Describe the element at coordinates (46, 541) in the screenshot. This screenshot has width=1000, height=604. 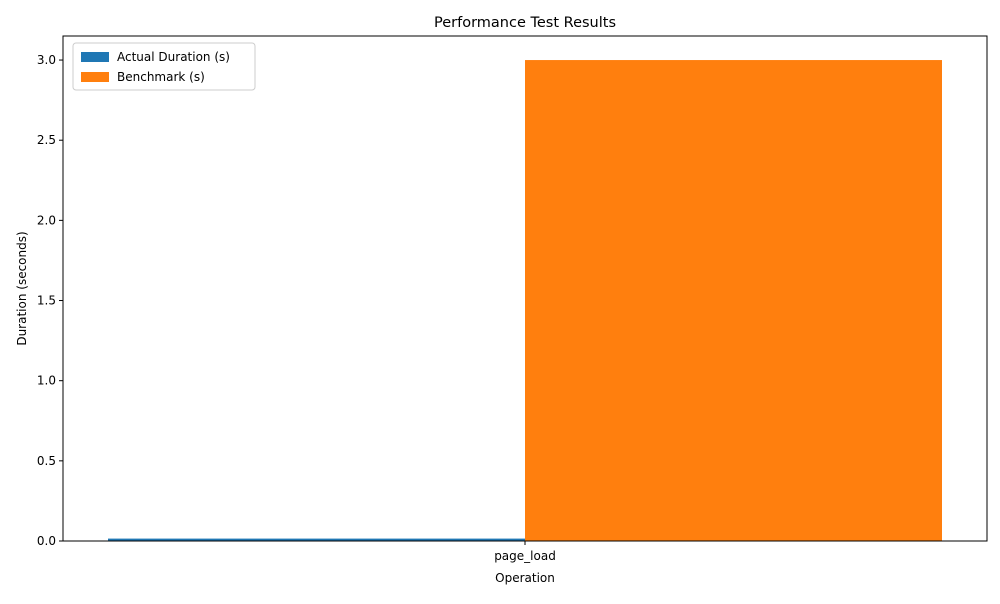
I see `y-tick-label: 0.0` at that location.